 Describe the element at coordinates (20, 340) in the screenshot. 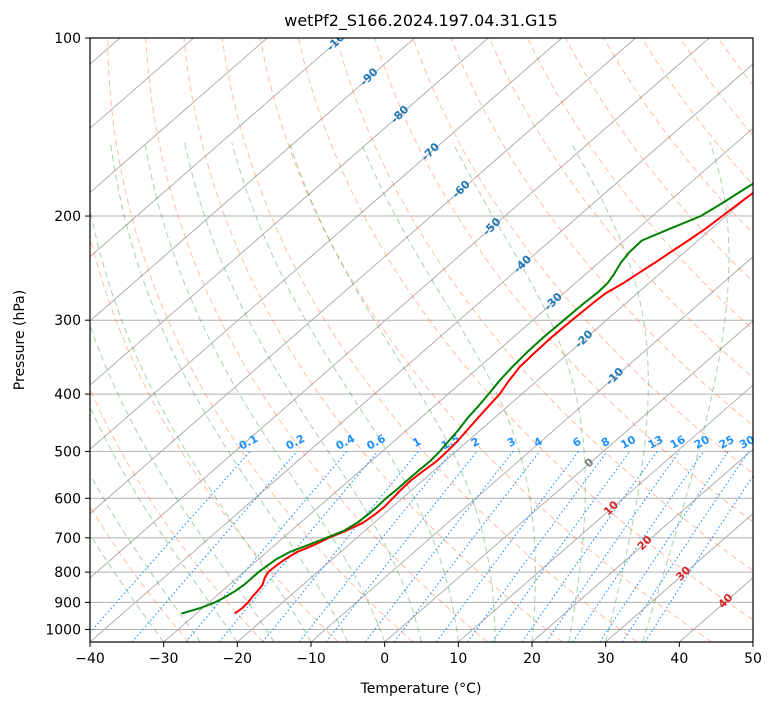

I see `y-axis-label: Pressure (hPa)` at that location.